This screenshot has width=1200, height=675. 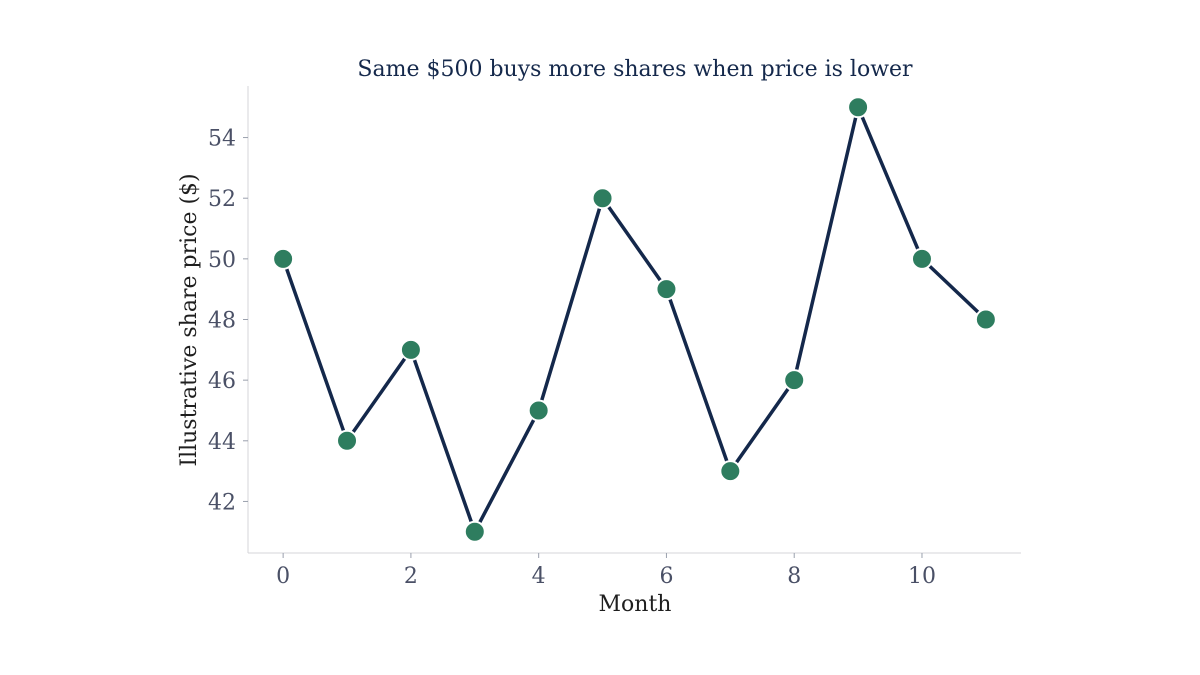 I want to click on y-tick-label: 42, so click(x=222, y=502).